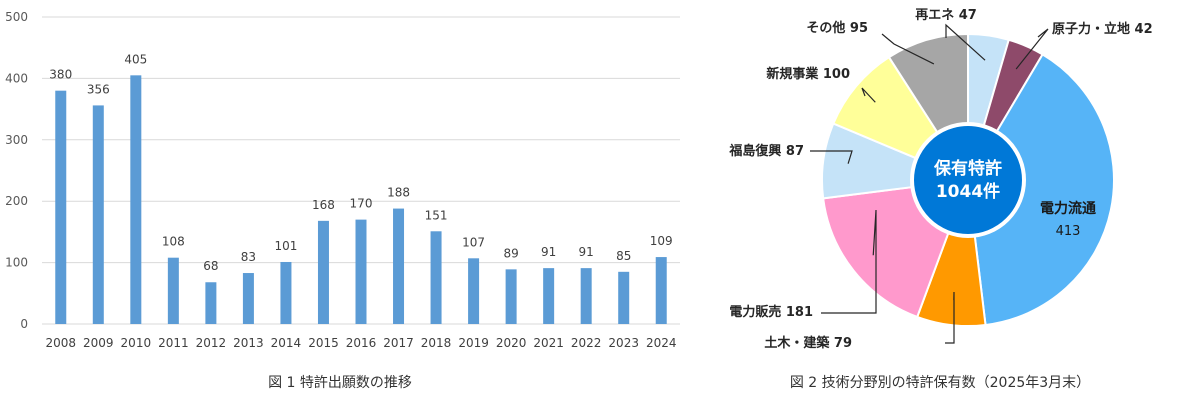  I want to click on bar-data-label: 356, so click(98, 89).